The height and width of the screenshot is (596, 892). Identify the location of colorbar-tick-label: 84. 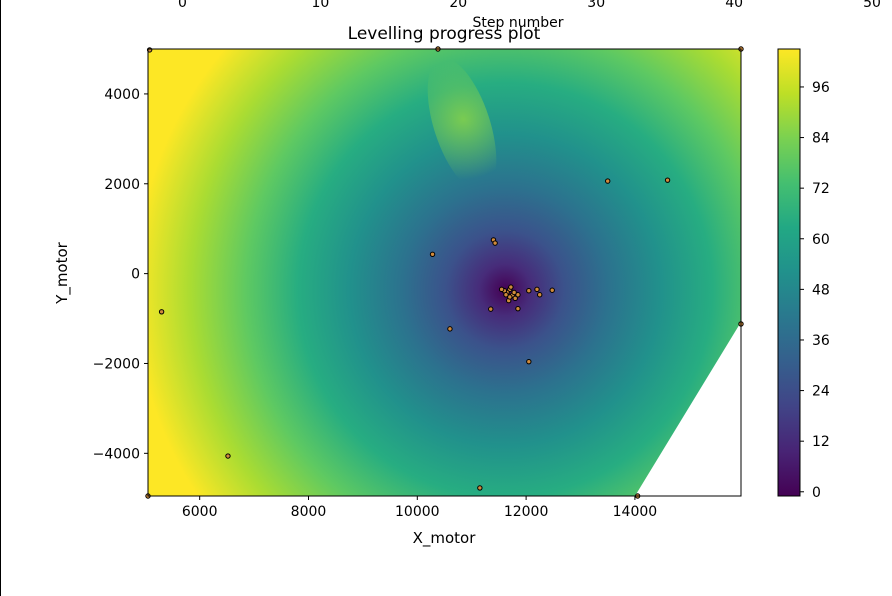
(821, 139).